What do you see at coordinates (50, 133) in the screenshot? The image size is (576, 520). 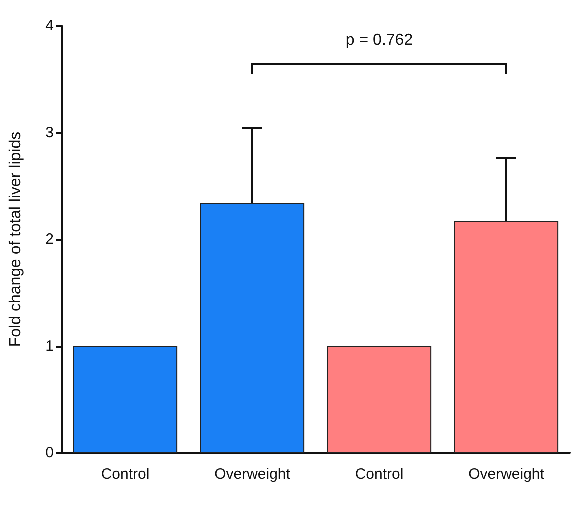 I see `y-tick-label: 3` at bounding box center [50, 133].